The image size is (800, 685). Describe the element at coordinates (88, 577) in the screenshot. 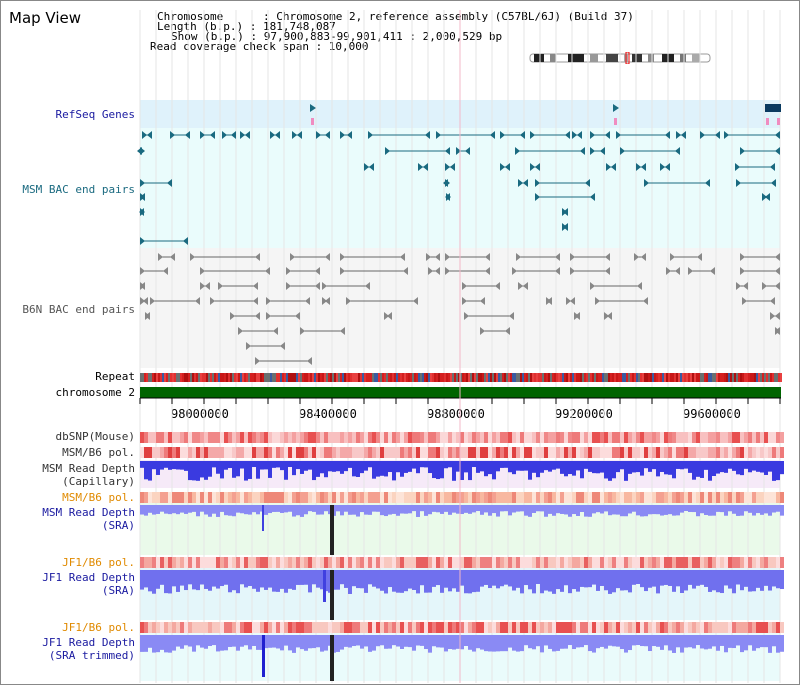

I see `track-label-jf1-read-depth-sra: JF1 Read Depth` at that location.